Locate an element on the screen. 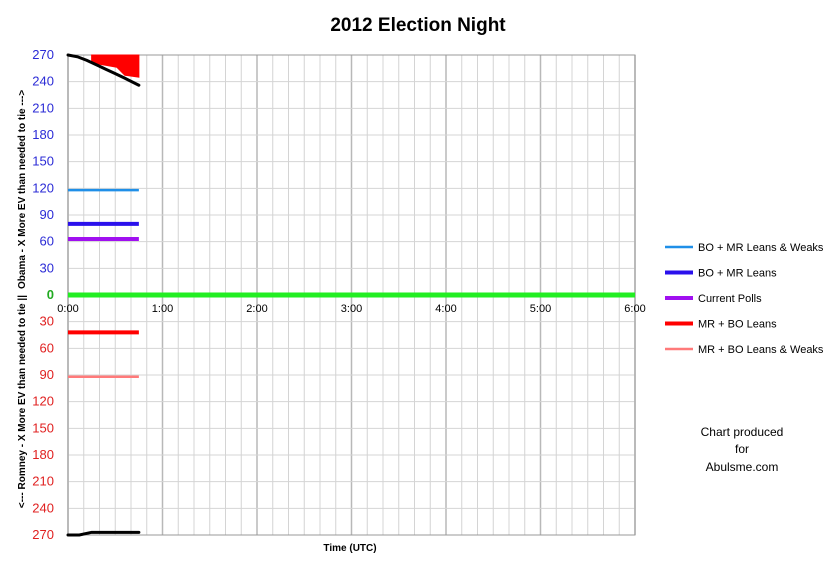 The image size is (837, 568). legend-entry-label: MR + BO Leans & Weaks is located at coordinates (761, 350).